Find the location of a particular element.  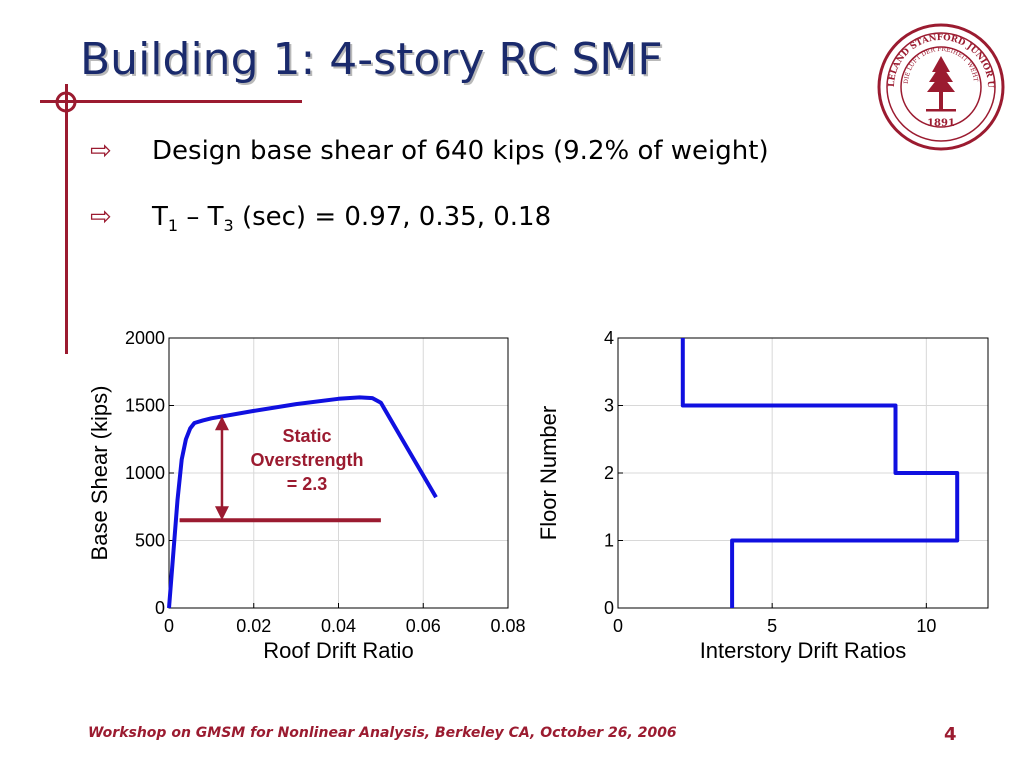

y-tick-label: 4 is located at coordinates (609, 338).